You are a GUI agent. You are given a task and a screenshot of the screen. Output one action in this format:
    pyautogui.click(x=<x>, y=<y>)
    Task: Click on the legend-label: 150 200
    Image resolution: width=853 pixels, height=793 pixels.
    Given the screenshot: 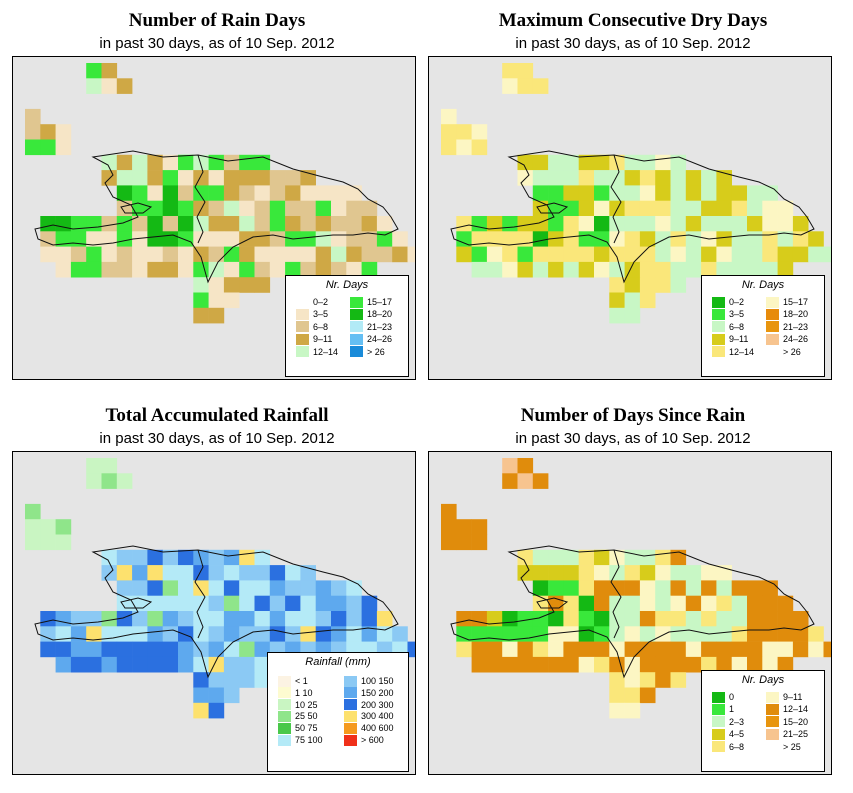 What is the action you would take?
    pyautogui.click(x=377, y=692)
    